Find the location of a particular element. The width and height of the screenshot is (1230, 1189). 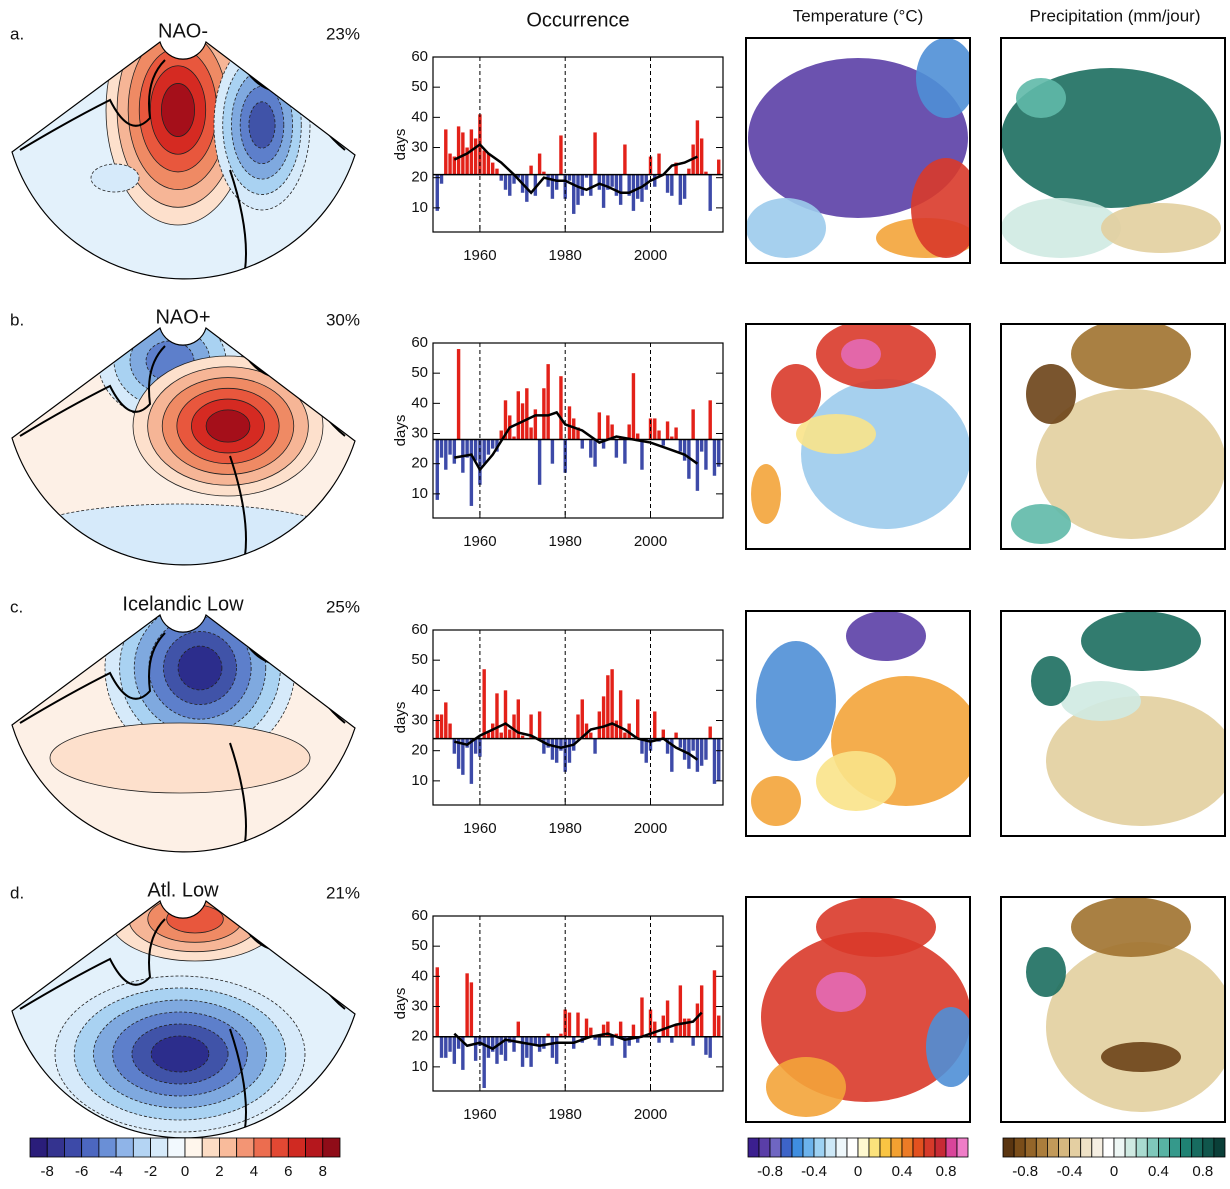

panel-share: 25% is located at coordinates (343, 606).